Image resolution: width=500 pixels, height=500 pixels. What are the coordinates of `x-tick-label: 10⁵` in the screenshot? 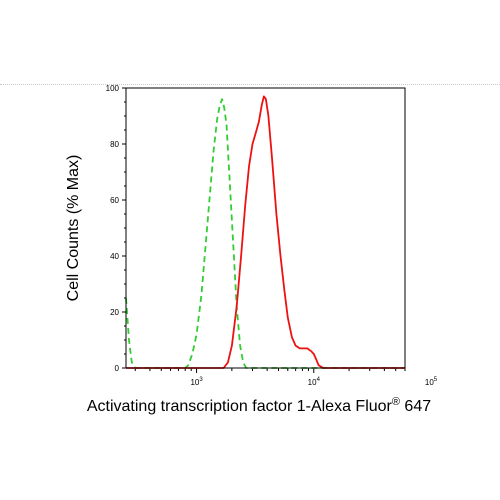 It's located at (431, 382).